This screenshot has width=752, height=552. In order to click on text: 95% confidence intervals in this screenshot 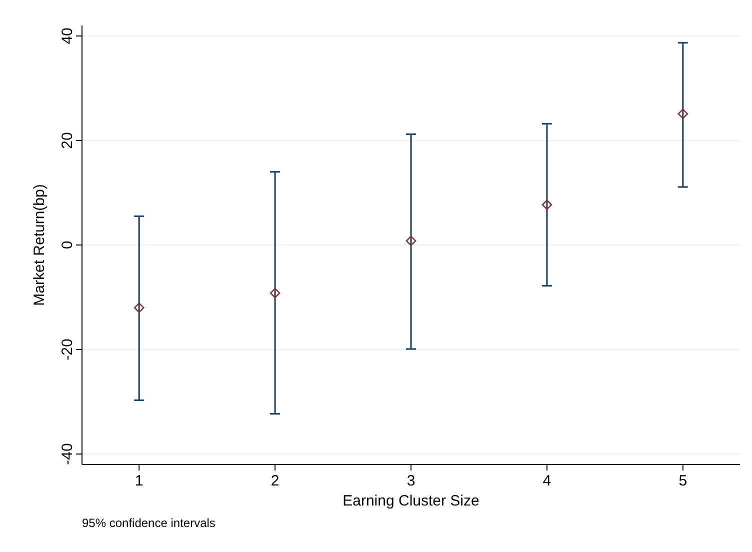, I will do `click(149, 523)`.